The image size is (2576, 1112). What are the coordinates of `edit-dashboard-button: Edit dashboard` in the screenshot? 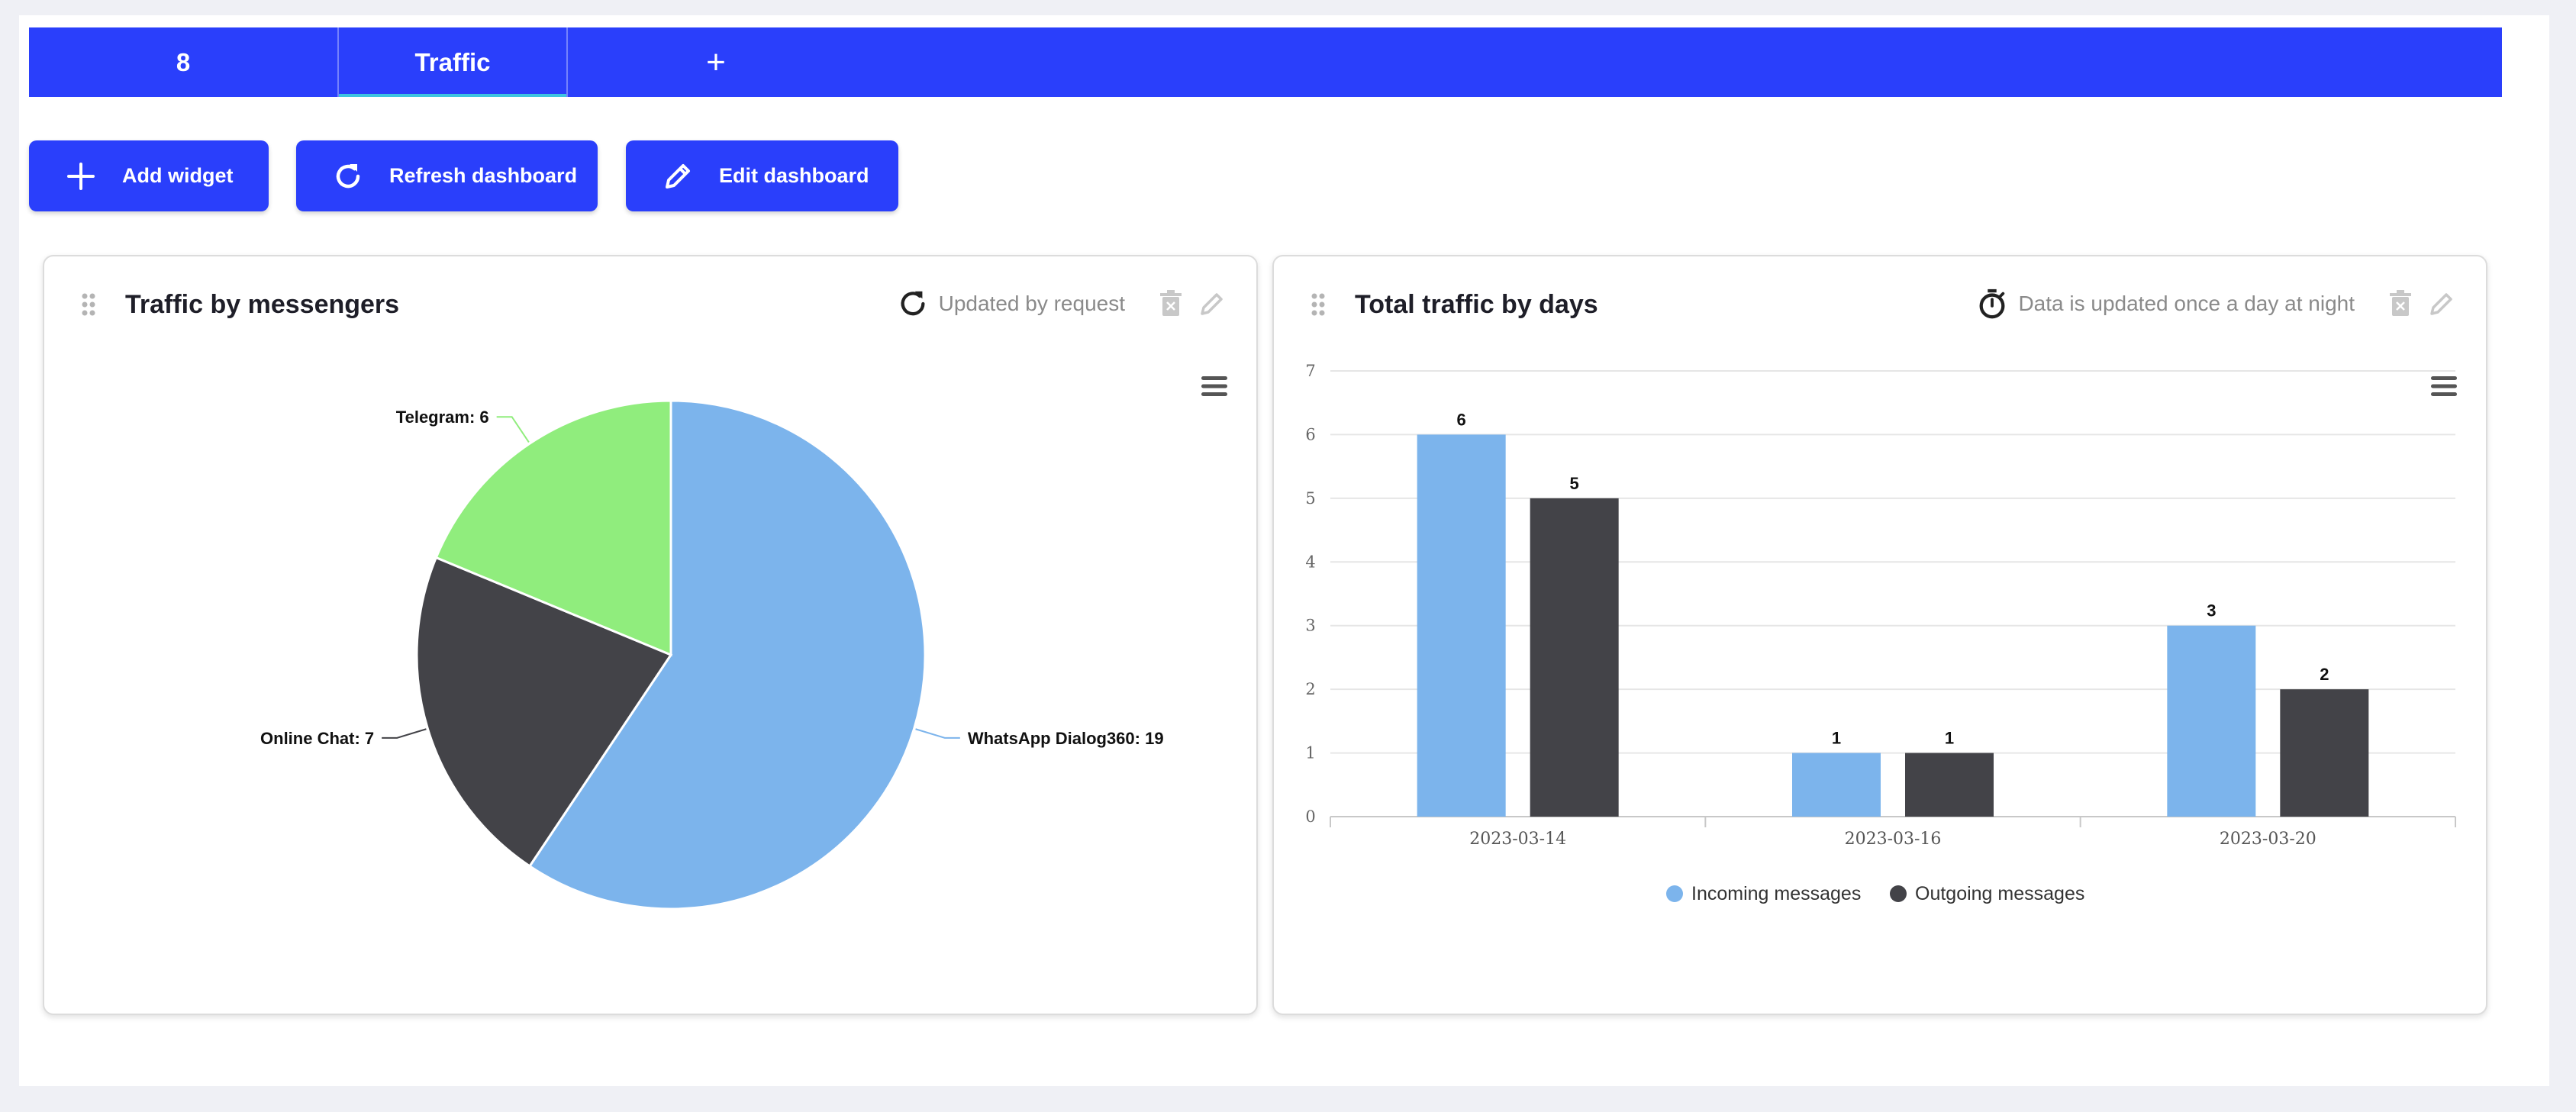 It's located at (762, 175).